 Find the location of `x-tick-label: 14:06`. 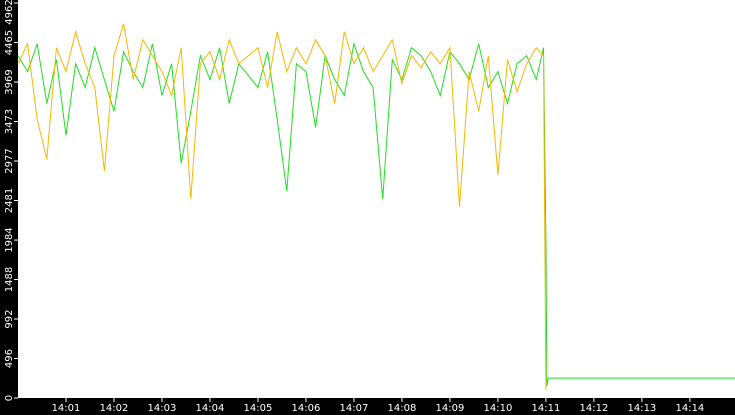

x-tick-label: 14:06 is located at coordinates (306, 408).